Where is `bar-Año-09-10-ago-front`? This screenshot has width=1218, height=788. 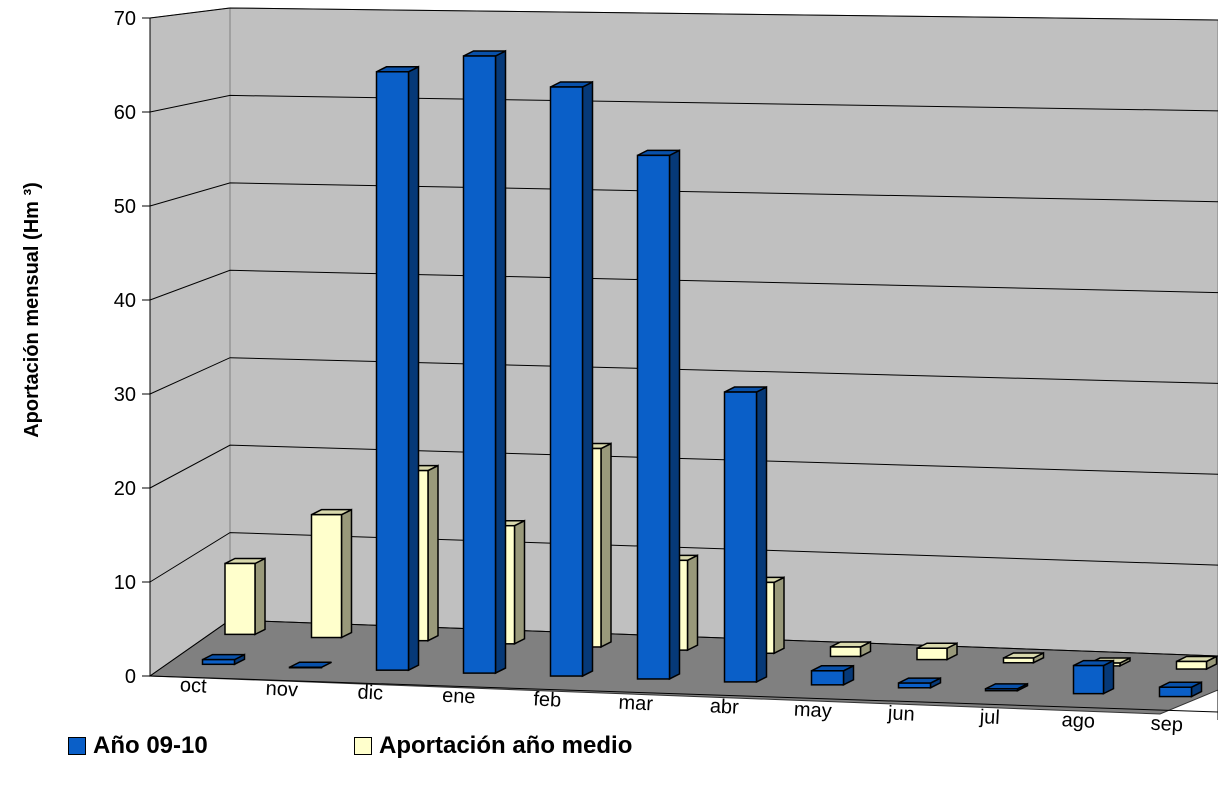
bar-Año-09-10-ago-front is located at coordinates (1088, 679).